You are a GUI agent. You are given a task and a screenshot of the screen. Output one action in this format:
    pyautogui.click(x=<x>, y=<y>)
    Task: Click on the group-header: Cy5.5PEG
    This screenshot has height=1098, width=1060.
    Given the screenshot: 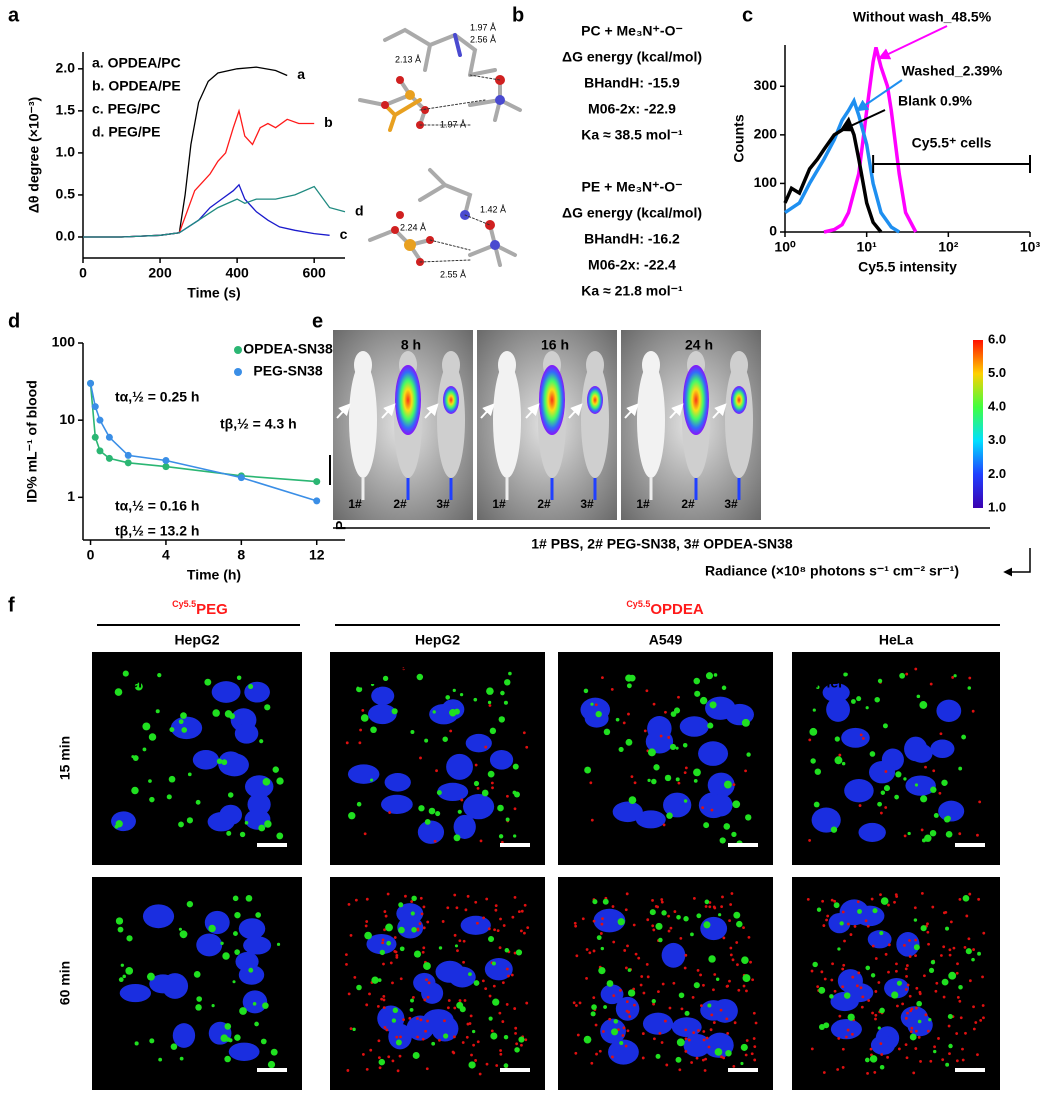 What is the action you would take?
    pyautogui.click(x=200, y=608)
    